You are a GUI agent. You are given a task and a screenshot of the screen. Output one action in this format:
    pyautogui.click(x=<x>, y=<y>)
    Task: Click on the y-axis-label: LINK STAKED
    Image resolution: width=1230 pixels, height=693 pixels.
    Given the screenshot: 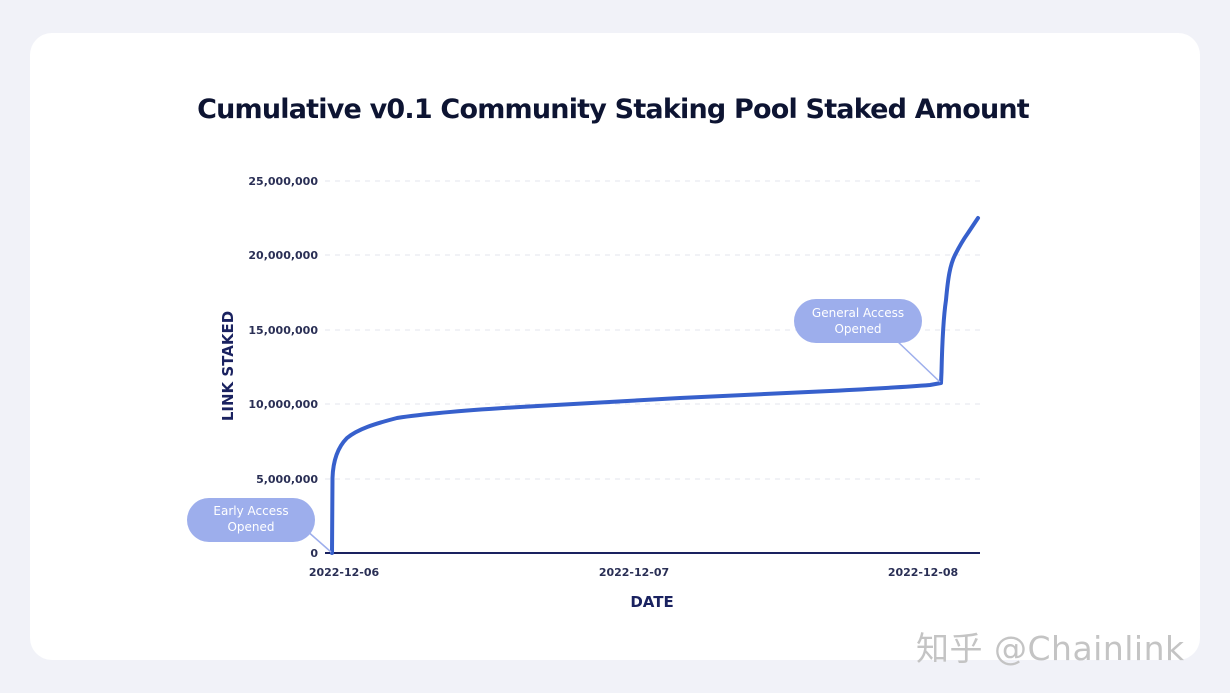 What is the action you would take?
    pyautogui.click(x=228, y=366)
    